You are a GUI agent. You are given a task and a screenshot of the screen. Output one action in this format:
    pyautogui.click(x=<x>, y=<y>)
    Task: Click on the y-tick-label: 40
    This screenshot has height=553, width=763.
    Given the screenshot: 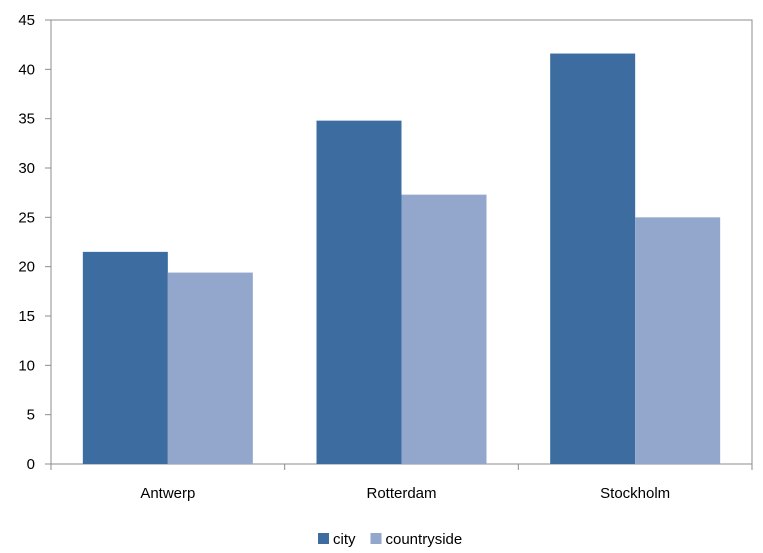 What is the action you would take?
    pyautogui.click(x=26, y=69)
    